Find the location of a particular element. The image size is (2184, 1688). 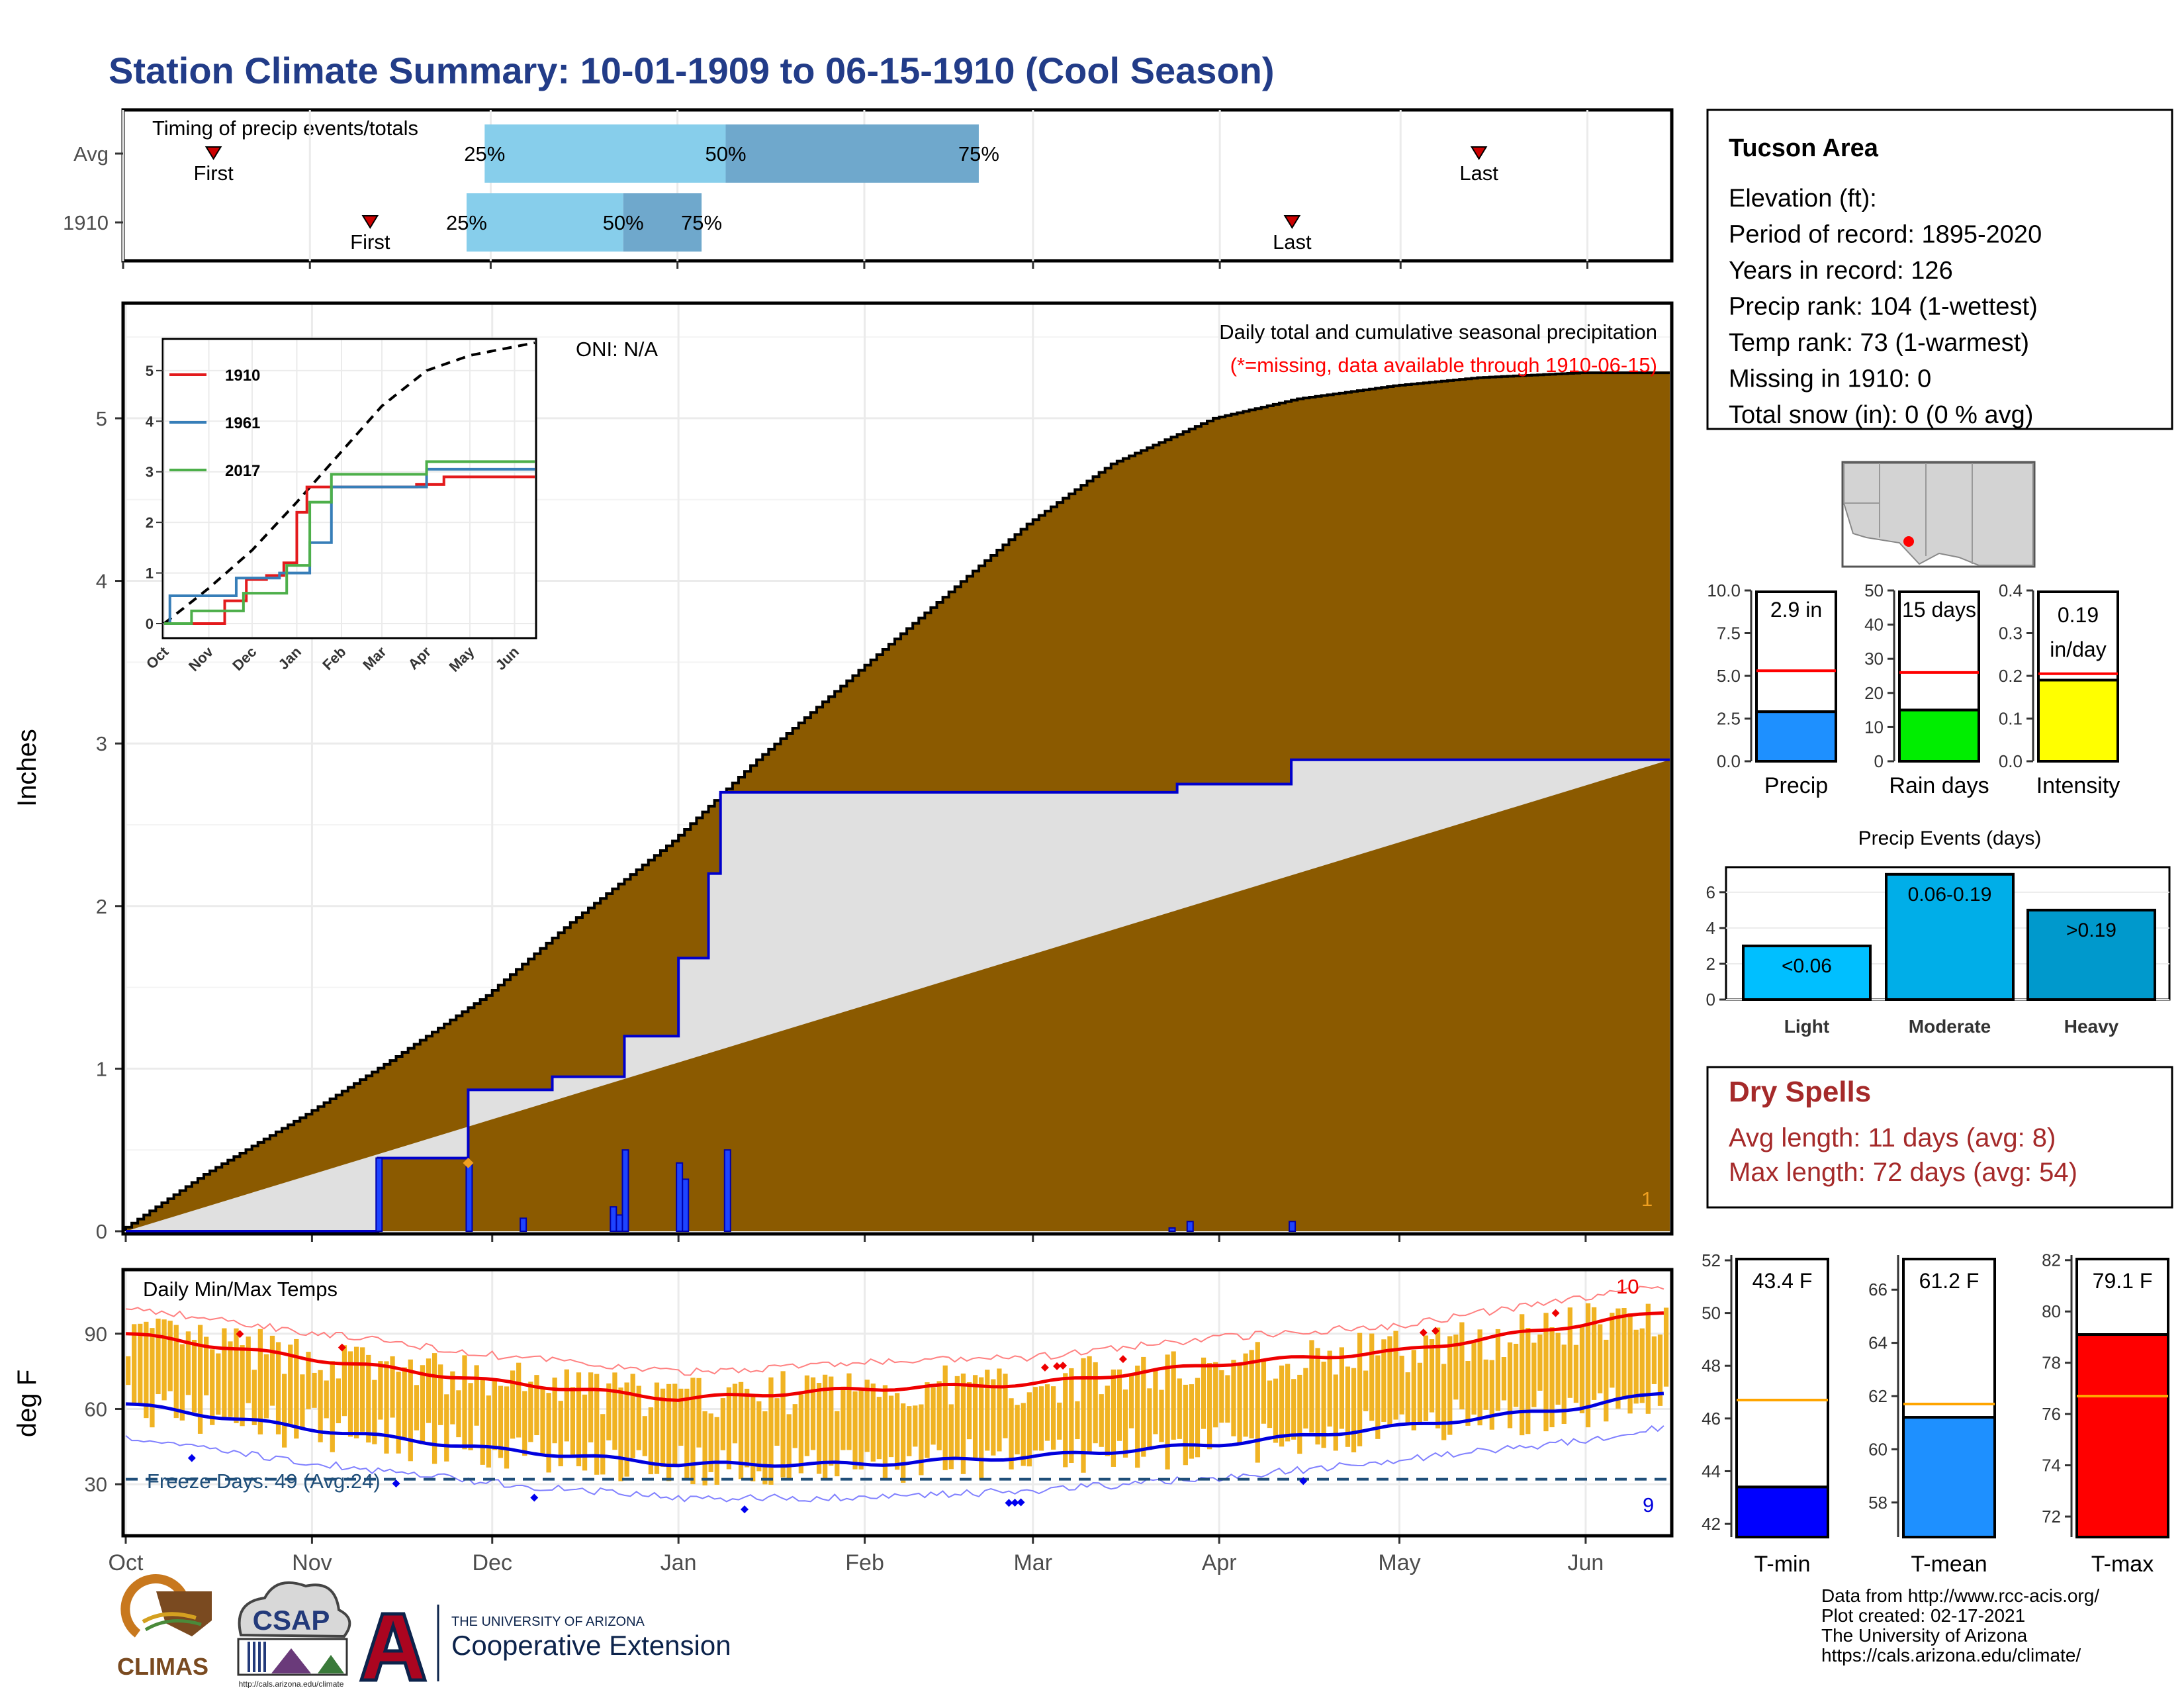

gauge-tick-label: 40 is located at coordinates (1874, 625).